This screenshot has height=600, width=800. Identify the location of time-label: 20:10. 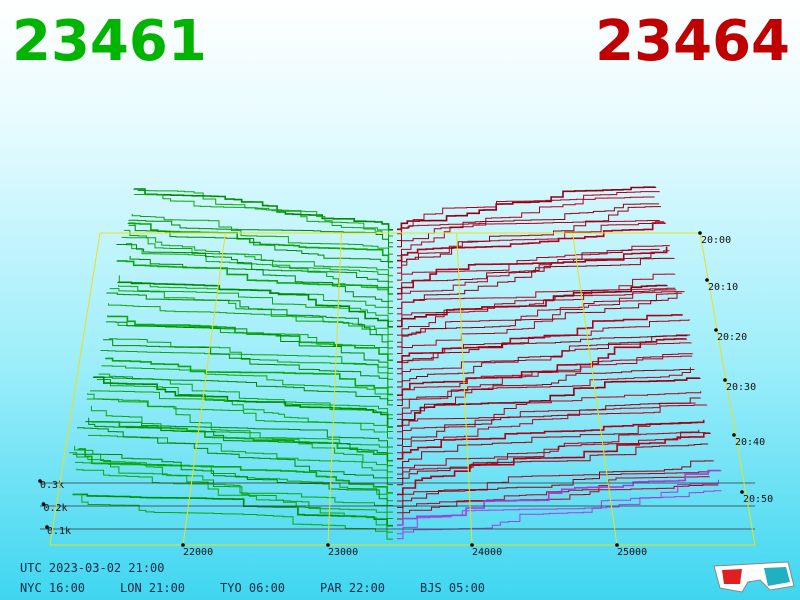
(723, 287).